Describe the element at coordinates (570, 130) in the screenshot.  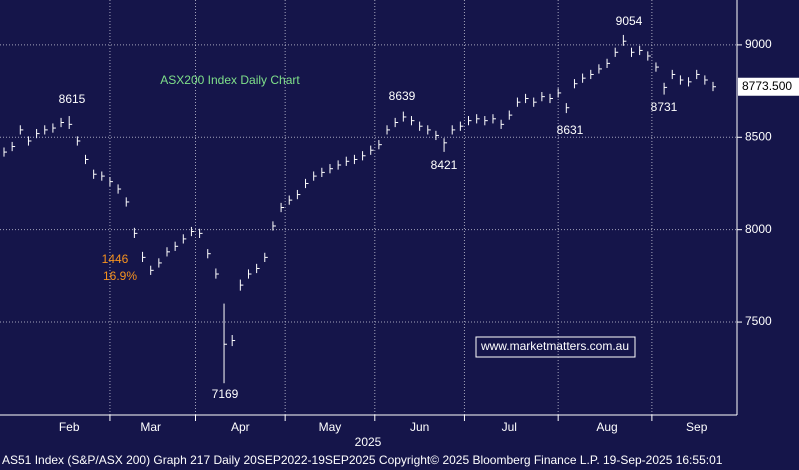
I see `annotation: 8631` at that location.